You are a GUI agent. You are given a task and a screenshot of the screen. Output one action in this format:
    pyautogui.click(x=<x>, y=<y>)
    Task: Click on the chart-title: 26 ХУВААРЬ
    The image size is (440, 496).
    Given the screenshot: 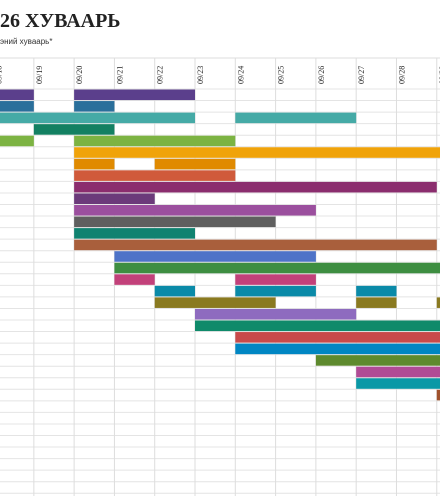 What is the action you would take?
    pyautogui.click(x=60, y=21)
    